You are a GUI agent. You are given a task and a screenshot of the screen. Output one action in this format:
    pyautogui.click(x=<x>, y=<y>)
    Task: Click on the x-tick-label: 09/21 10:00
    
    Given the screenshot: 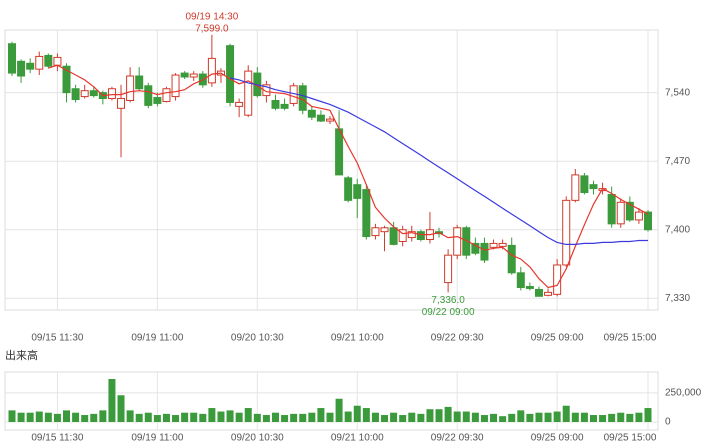 What is the action you would take?
    pyautogui.click(x=357, y=438)
    